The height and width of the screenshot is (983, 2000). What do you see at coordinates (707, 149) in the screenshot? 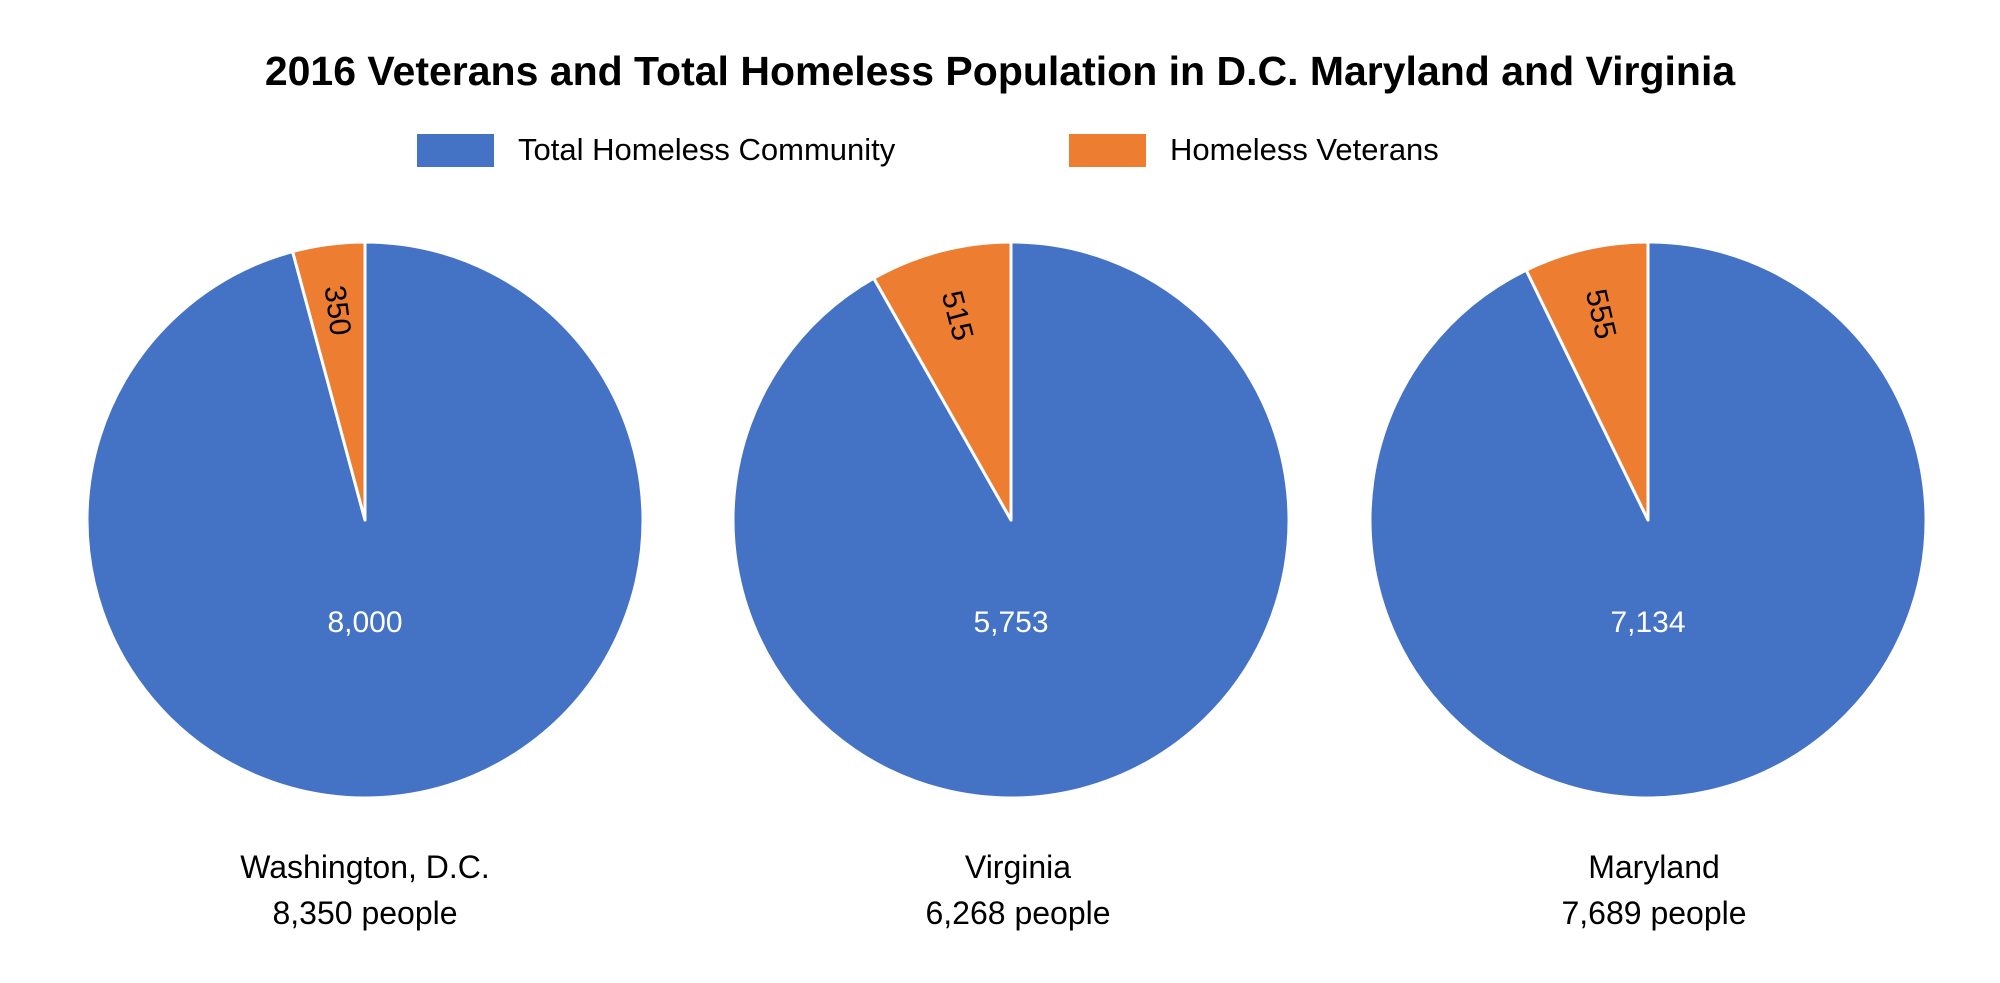
I see `legend-label-total: Total Homeless Community` at bounding box center [707, 149].